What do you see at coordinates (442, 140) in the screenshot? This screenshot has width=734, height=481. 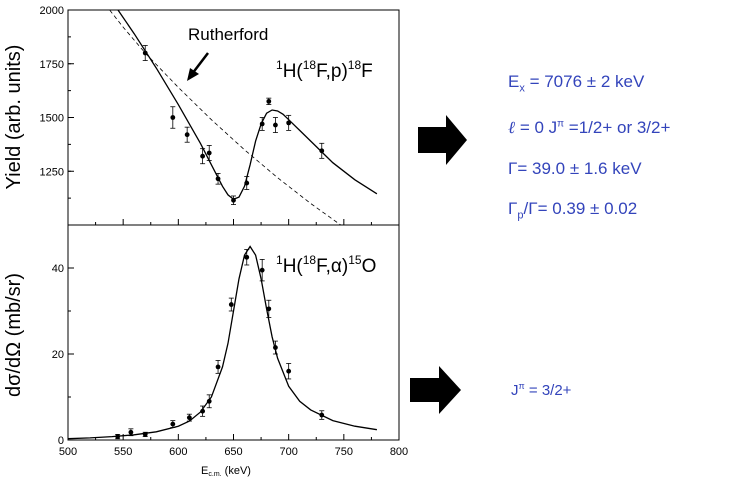 I see `right-arrow-icon` at bounding box center [442, 140].